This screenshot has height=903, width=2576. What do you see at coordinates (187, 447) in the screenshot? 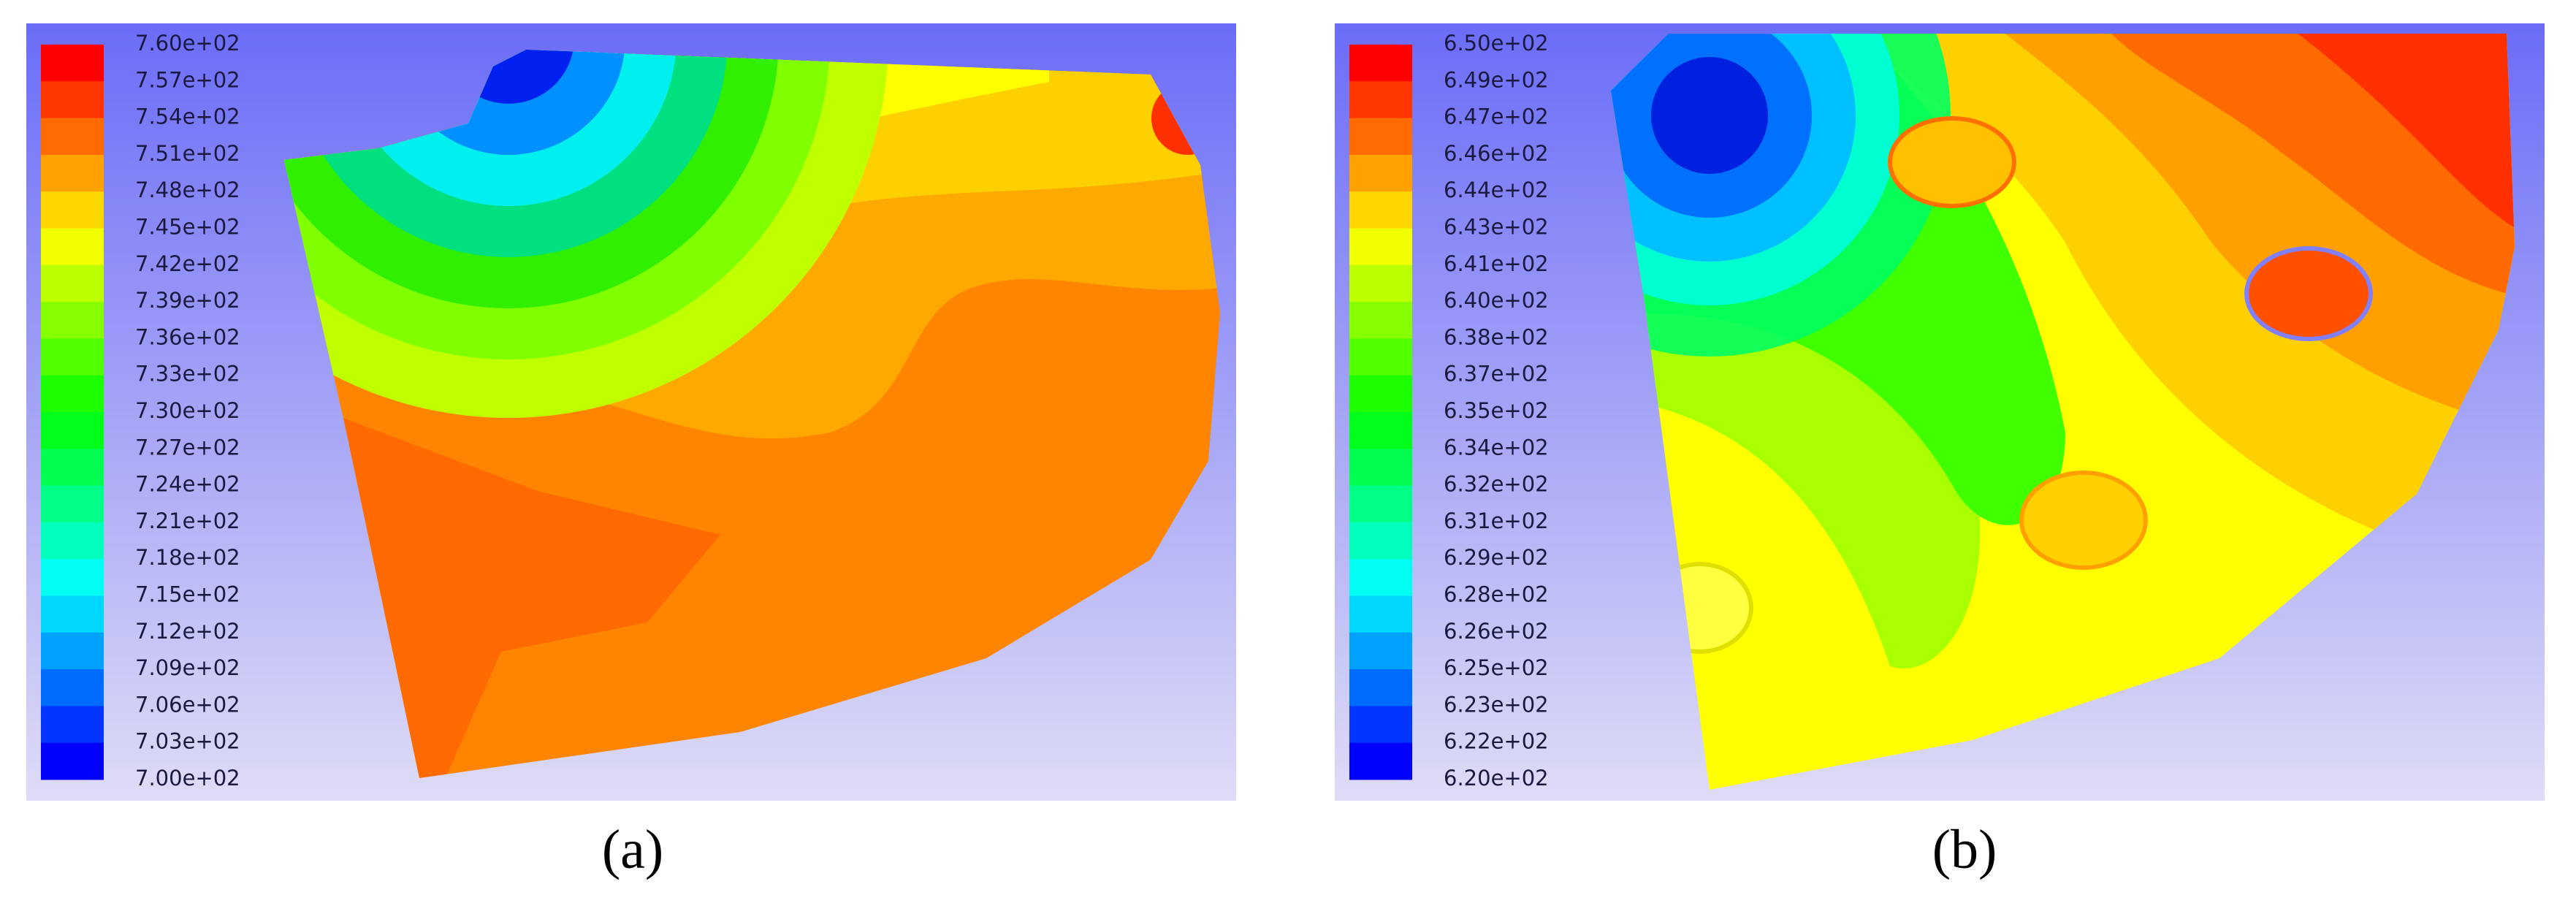
I see `colorbar-label: 7.27e+02` at bounding box center [187, 447].